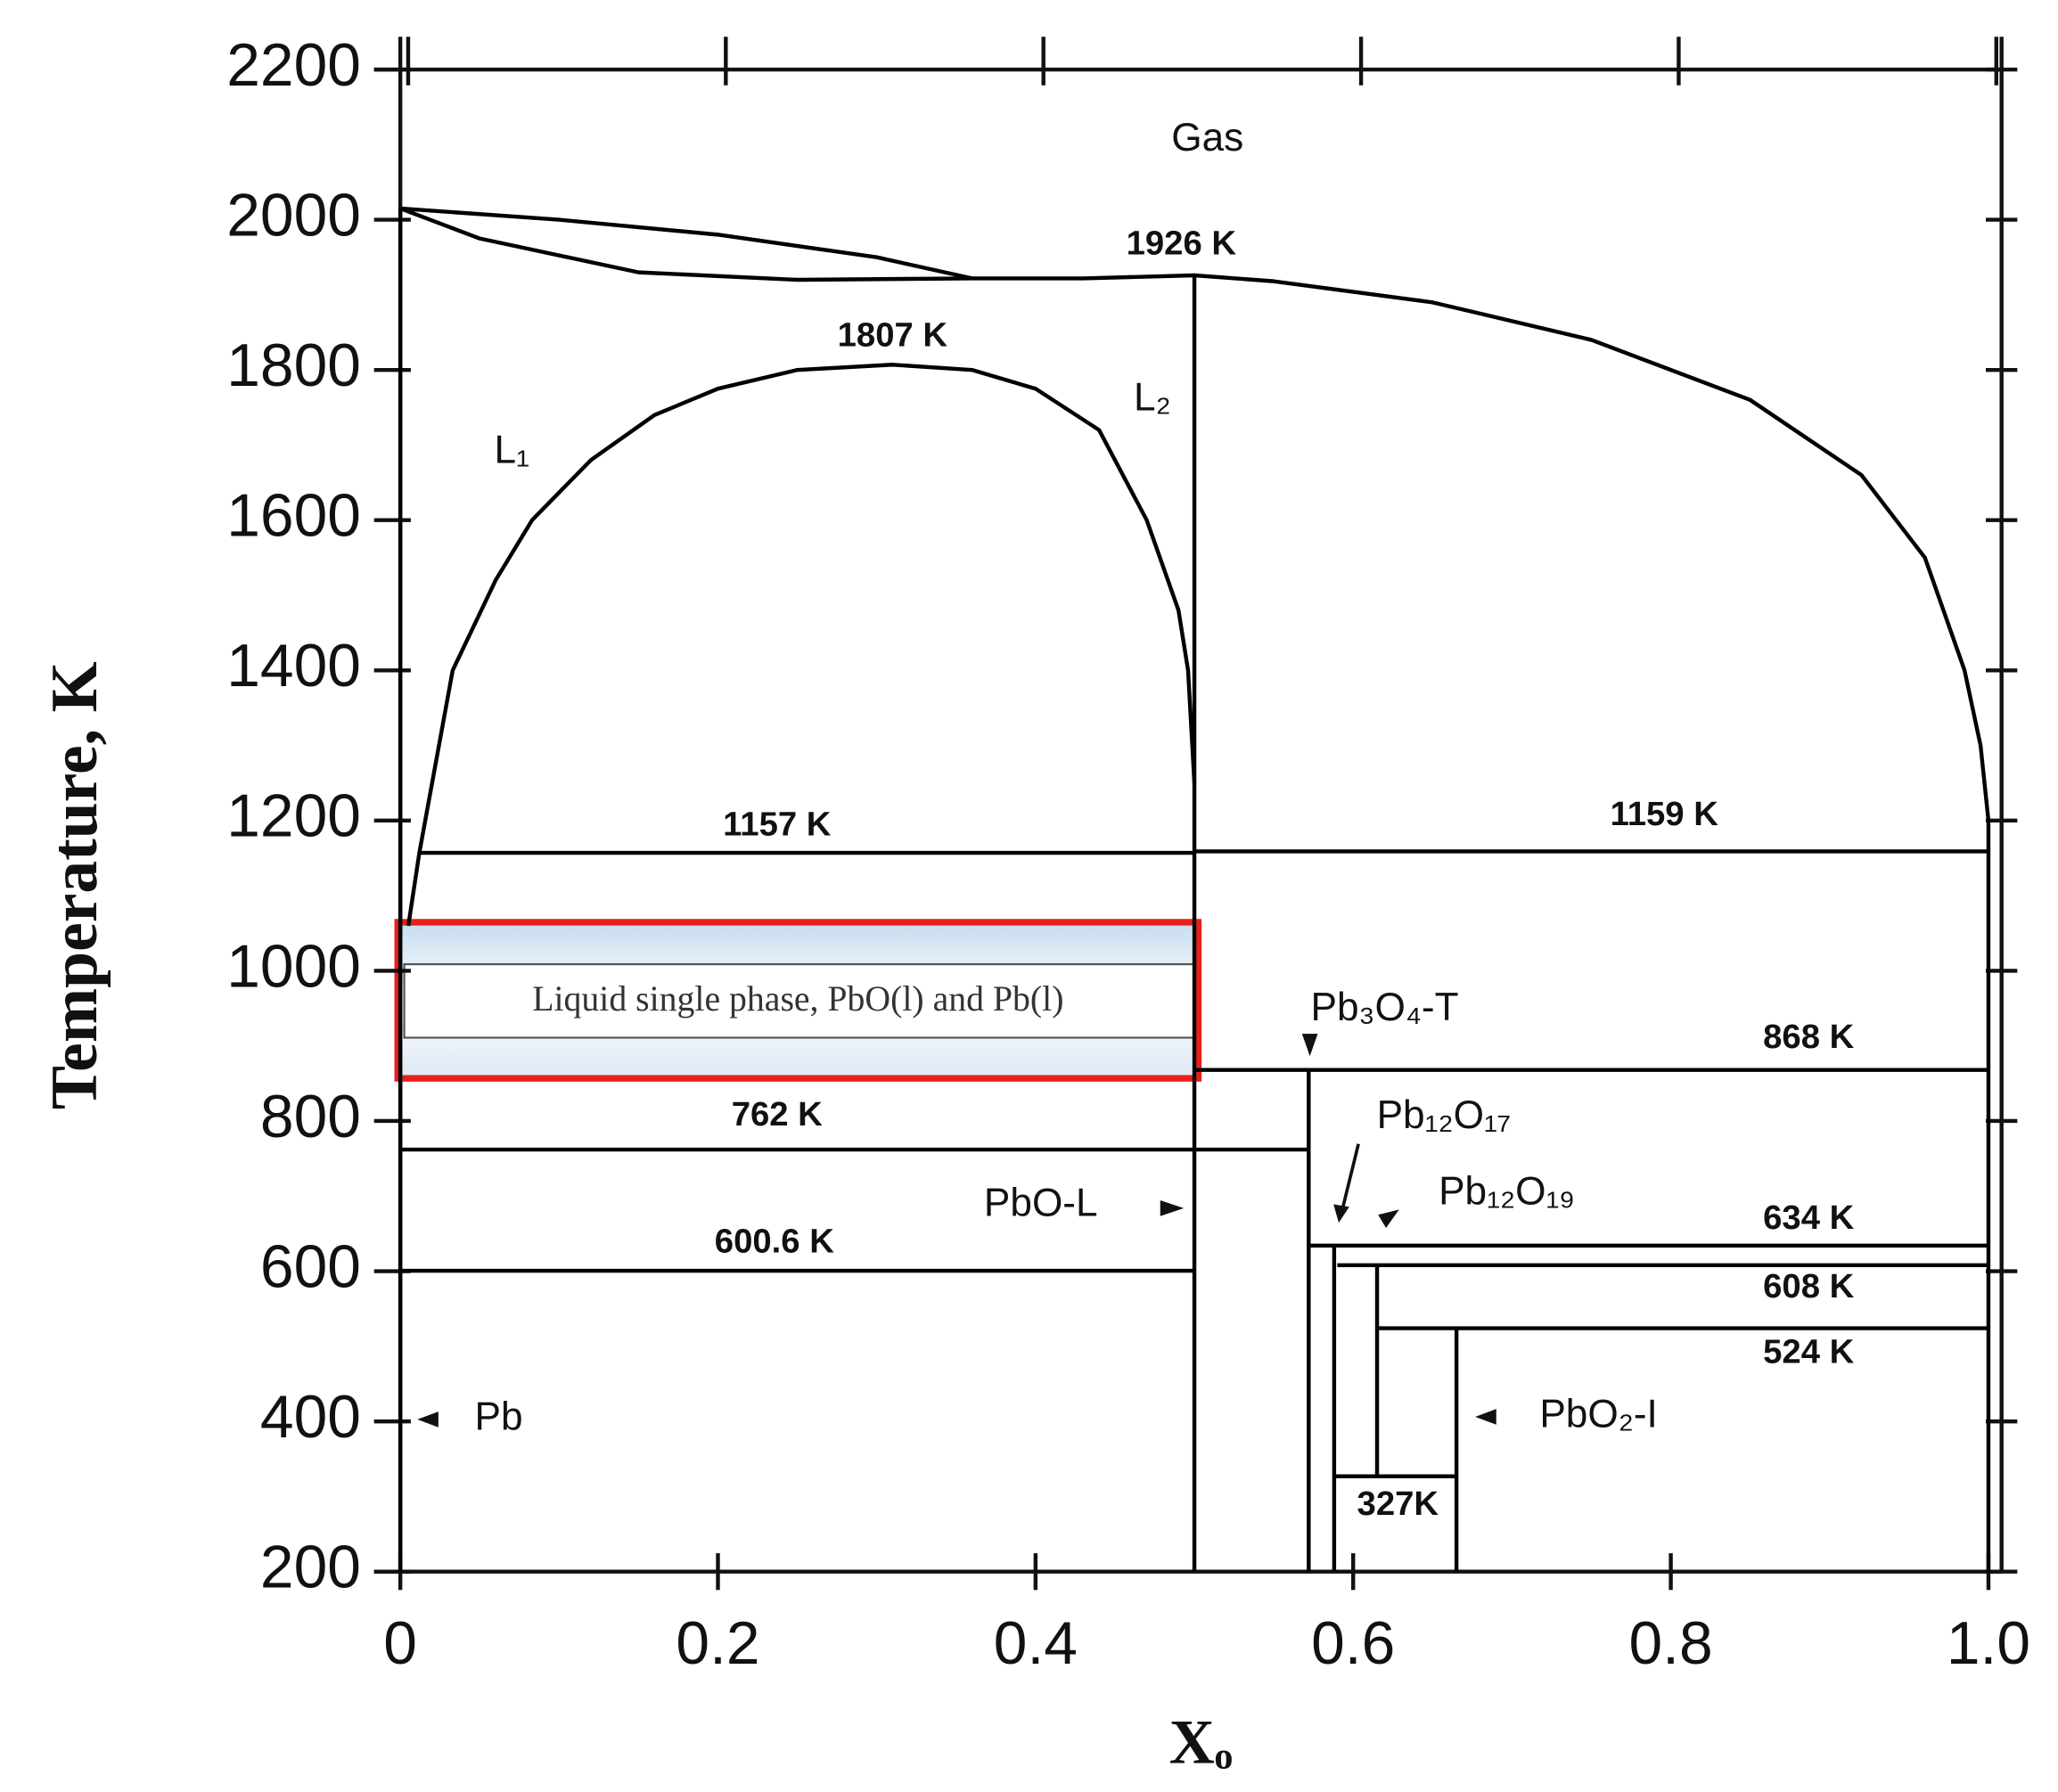 Image resolution: width=2058 pixels, height=1792 pixels. Describe the element at coordinates (1201, 1743) in the screenshot. I see `x-axis-label: Xₒ` at that location.